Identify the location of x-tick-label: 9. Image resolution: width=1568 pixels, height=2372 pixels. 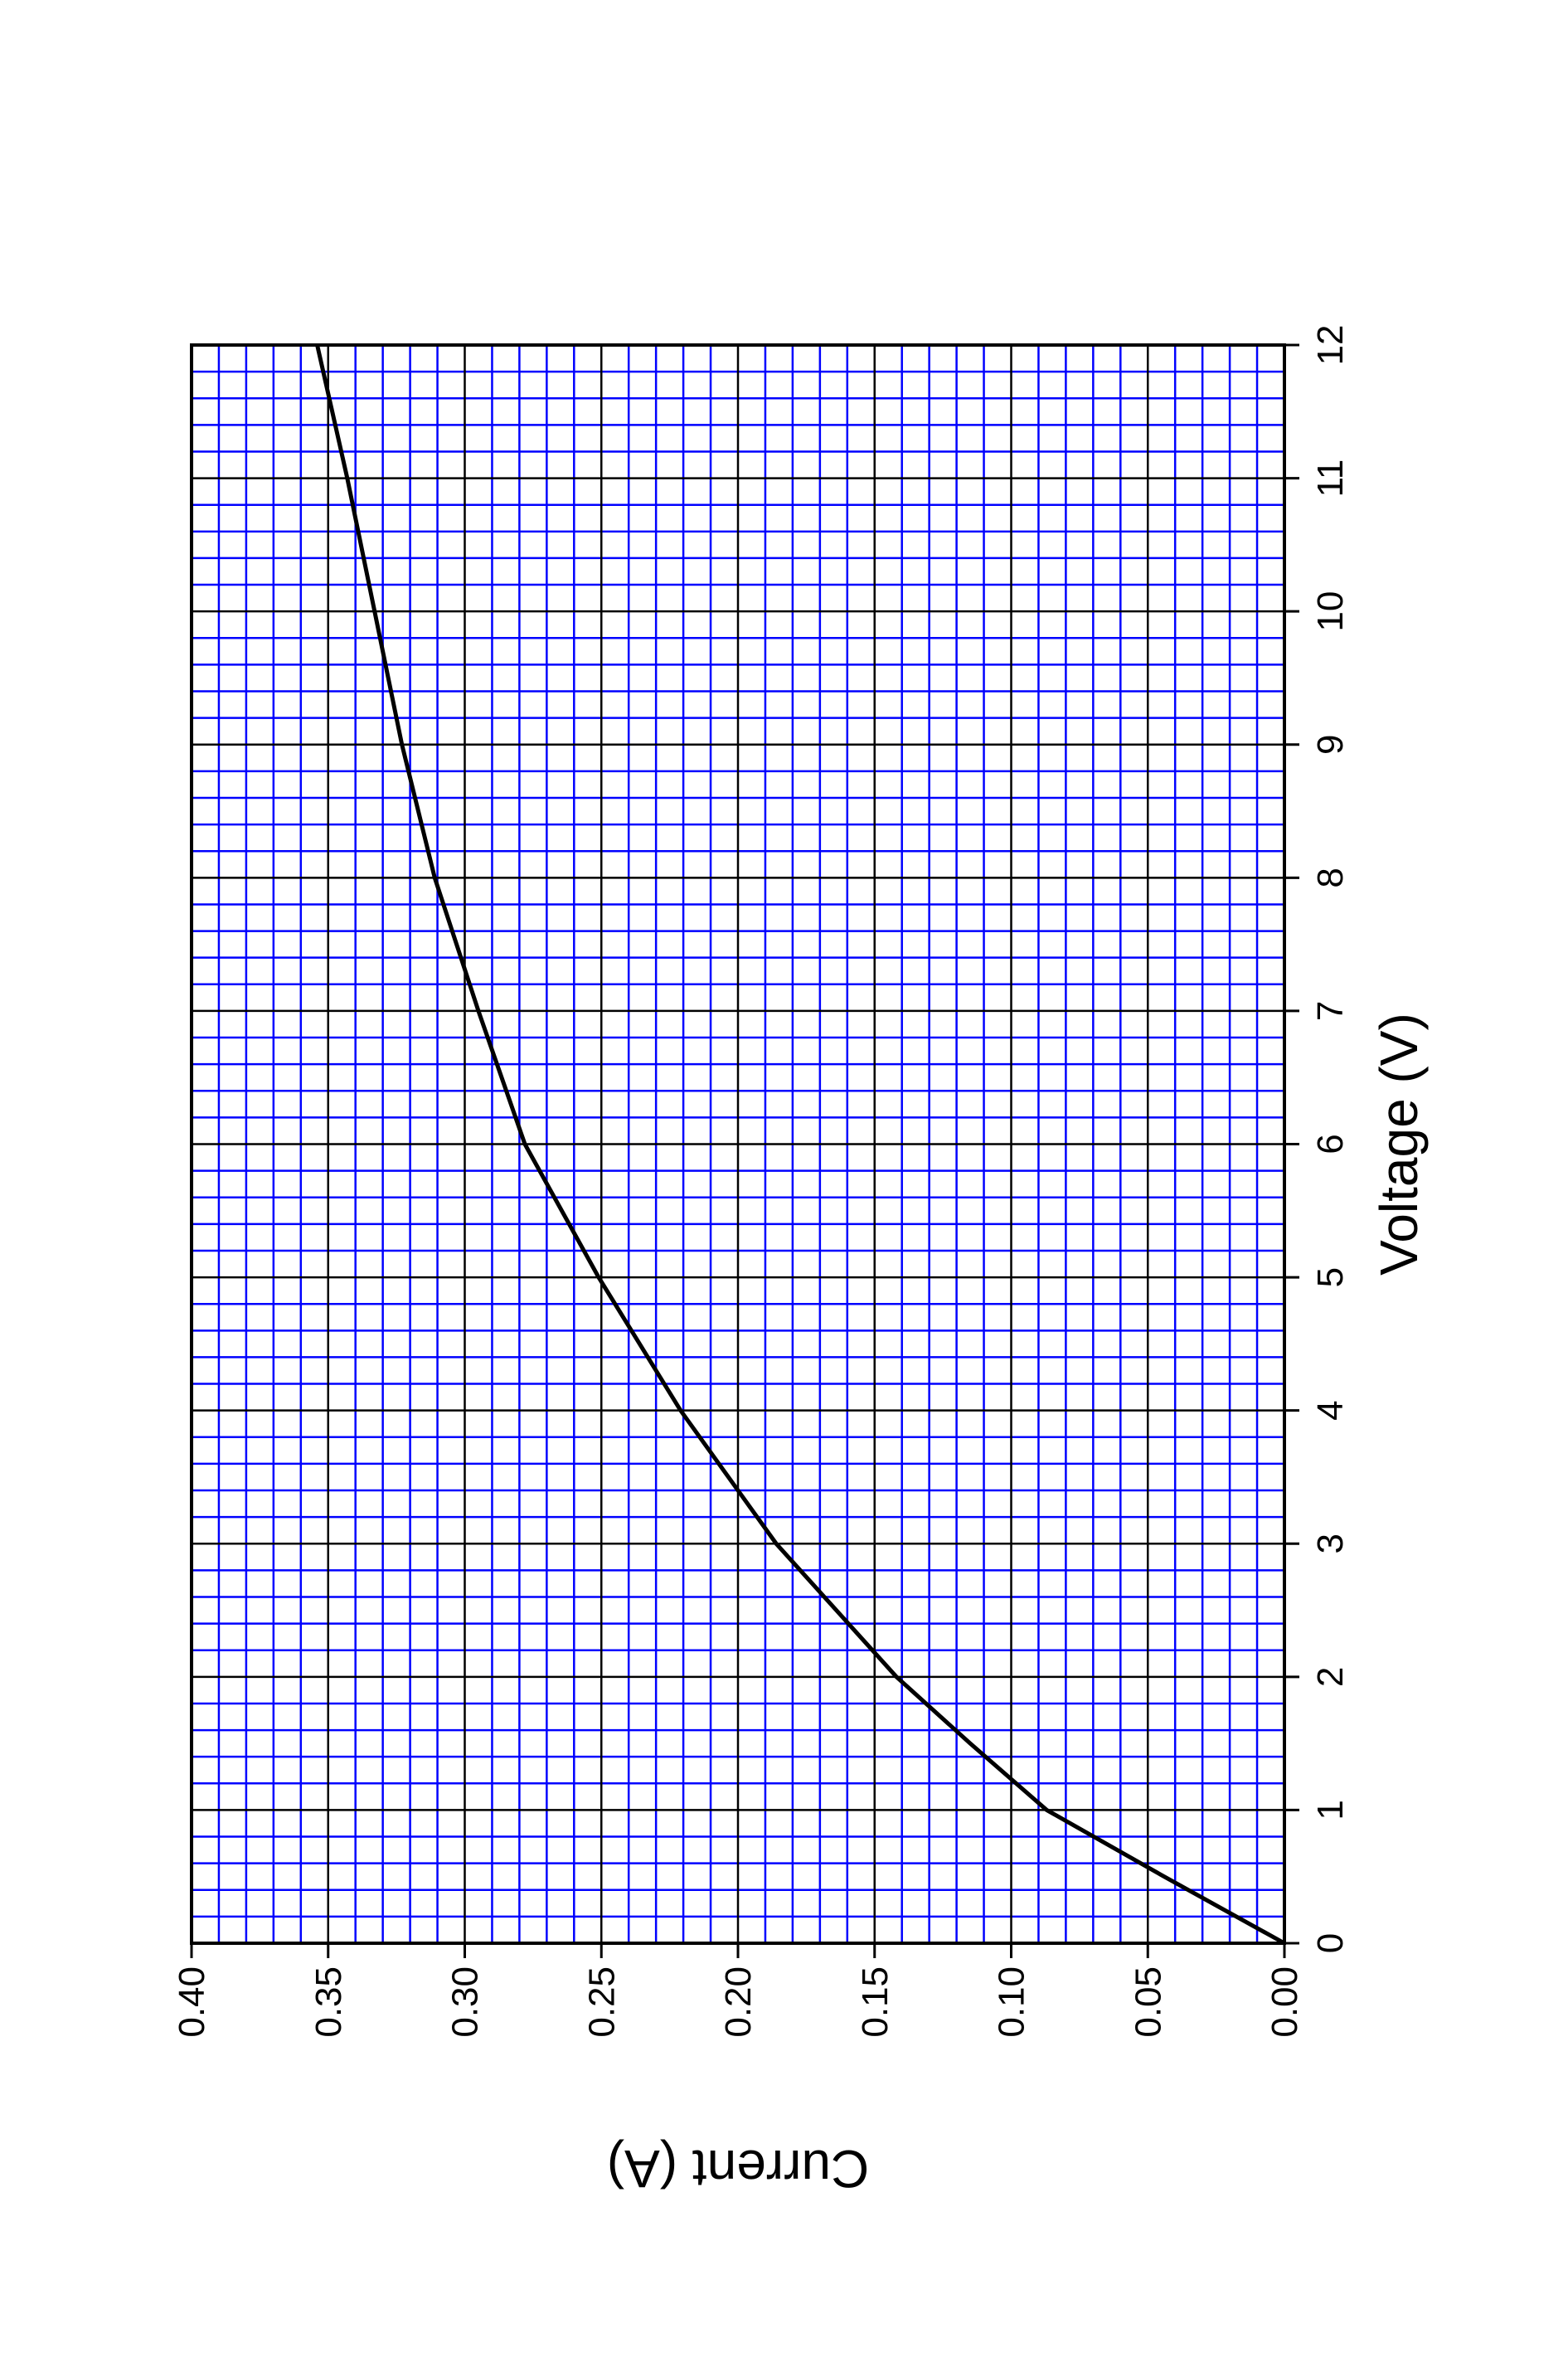
(1330, 745).